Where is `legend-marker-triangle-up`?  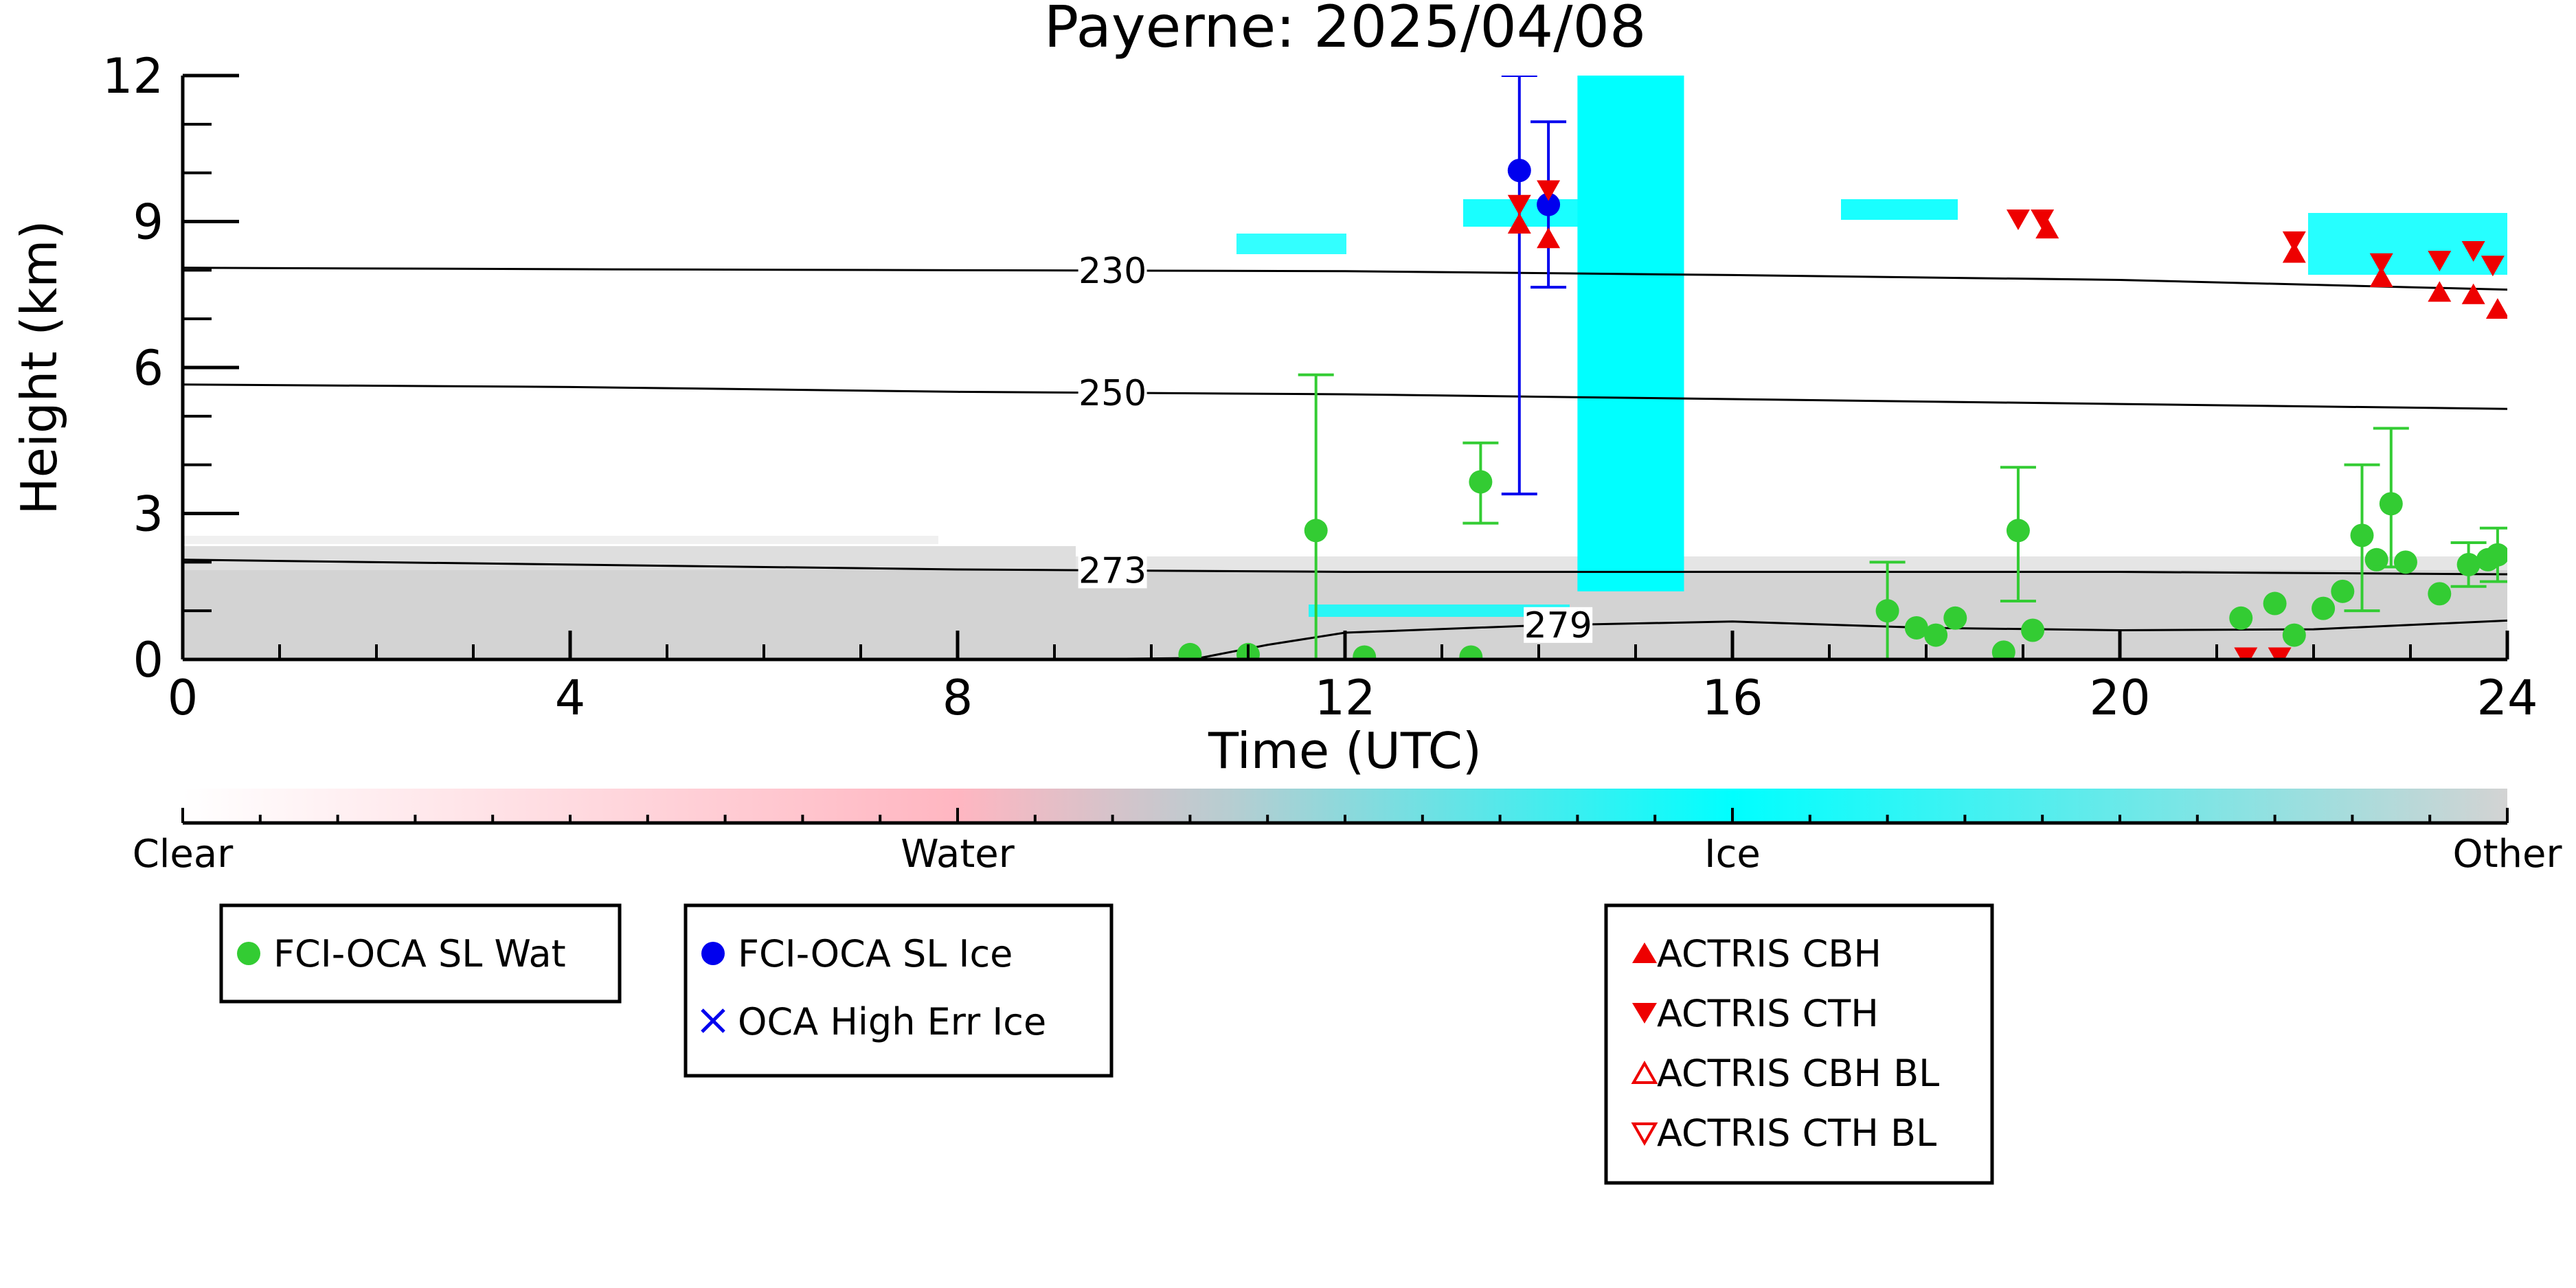
legend-marker-triangle-up is located at coordinates (1644, 952).